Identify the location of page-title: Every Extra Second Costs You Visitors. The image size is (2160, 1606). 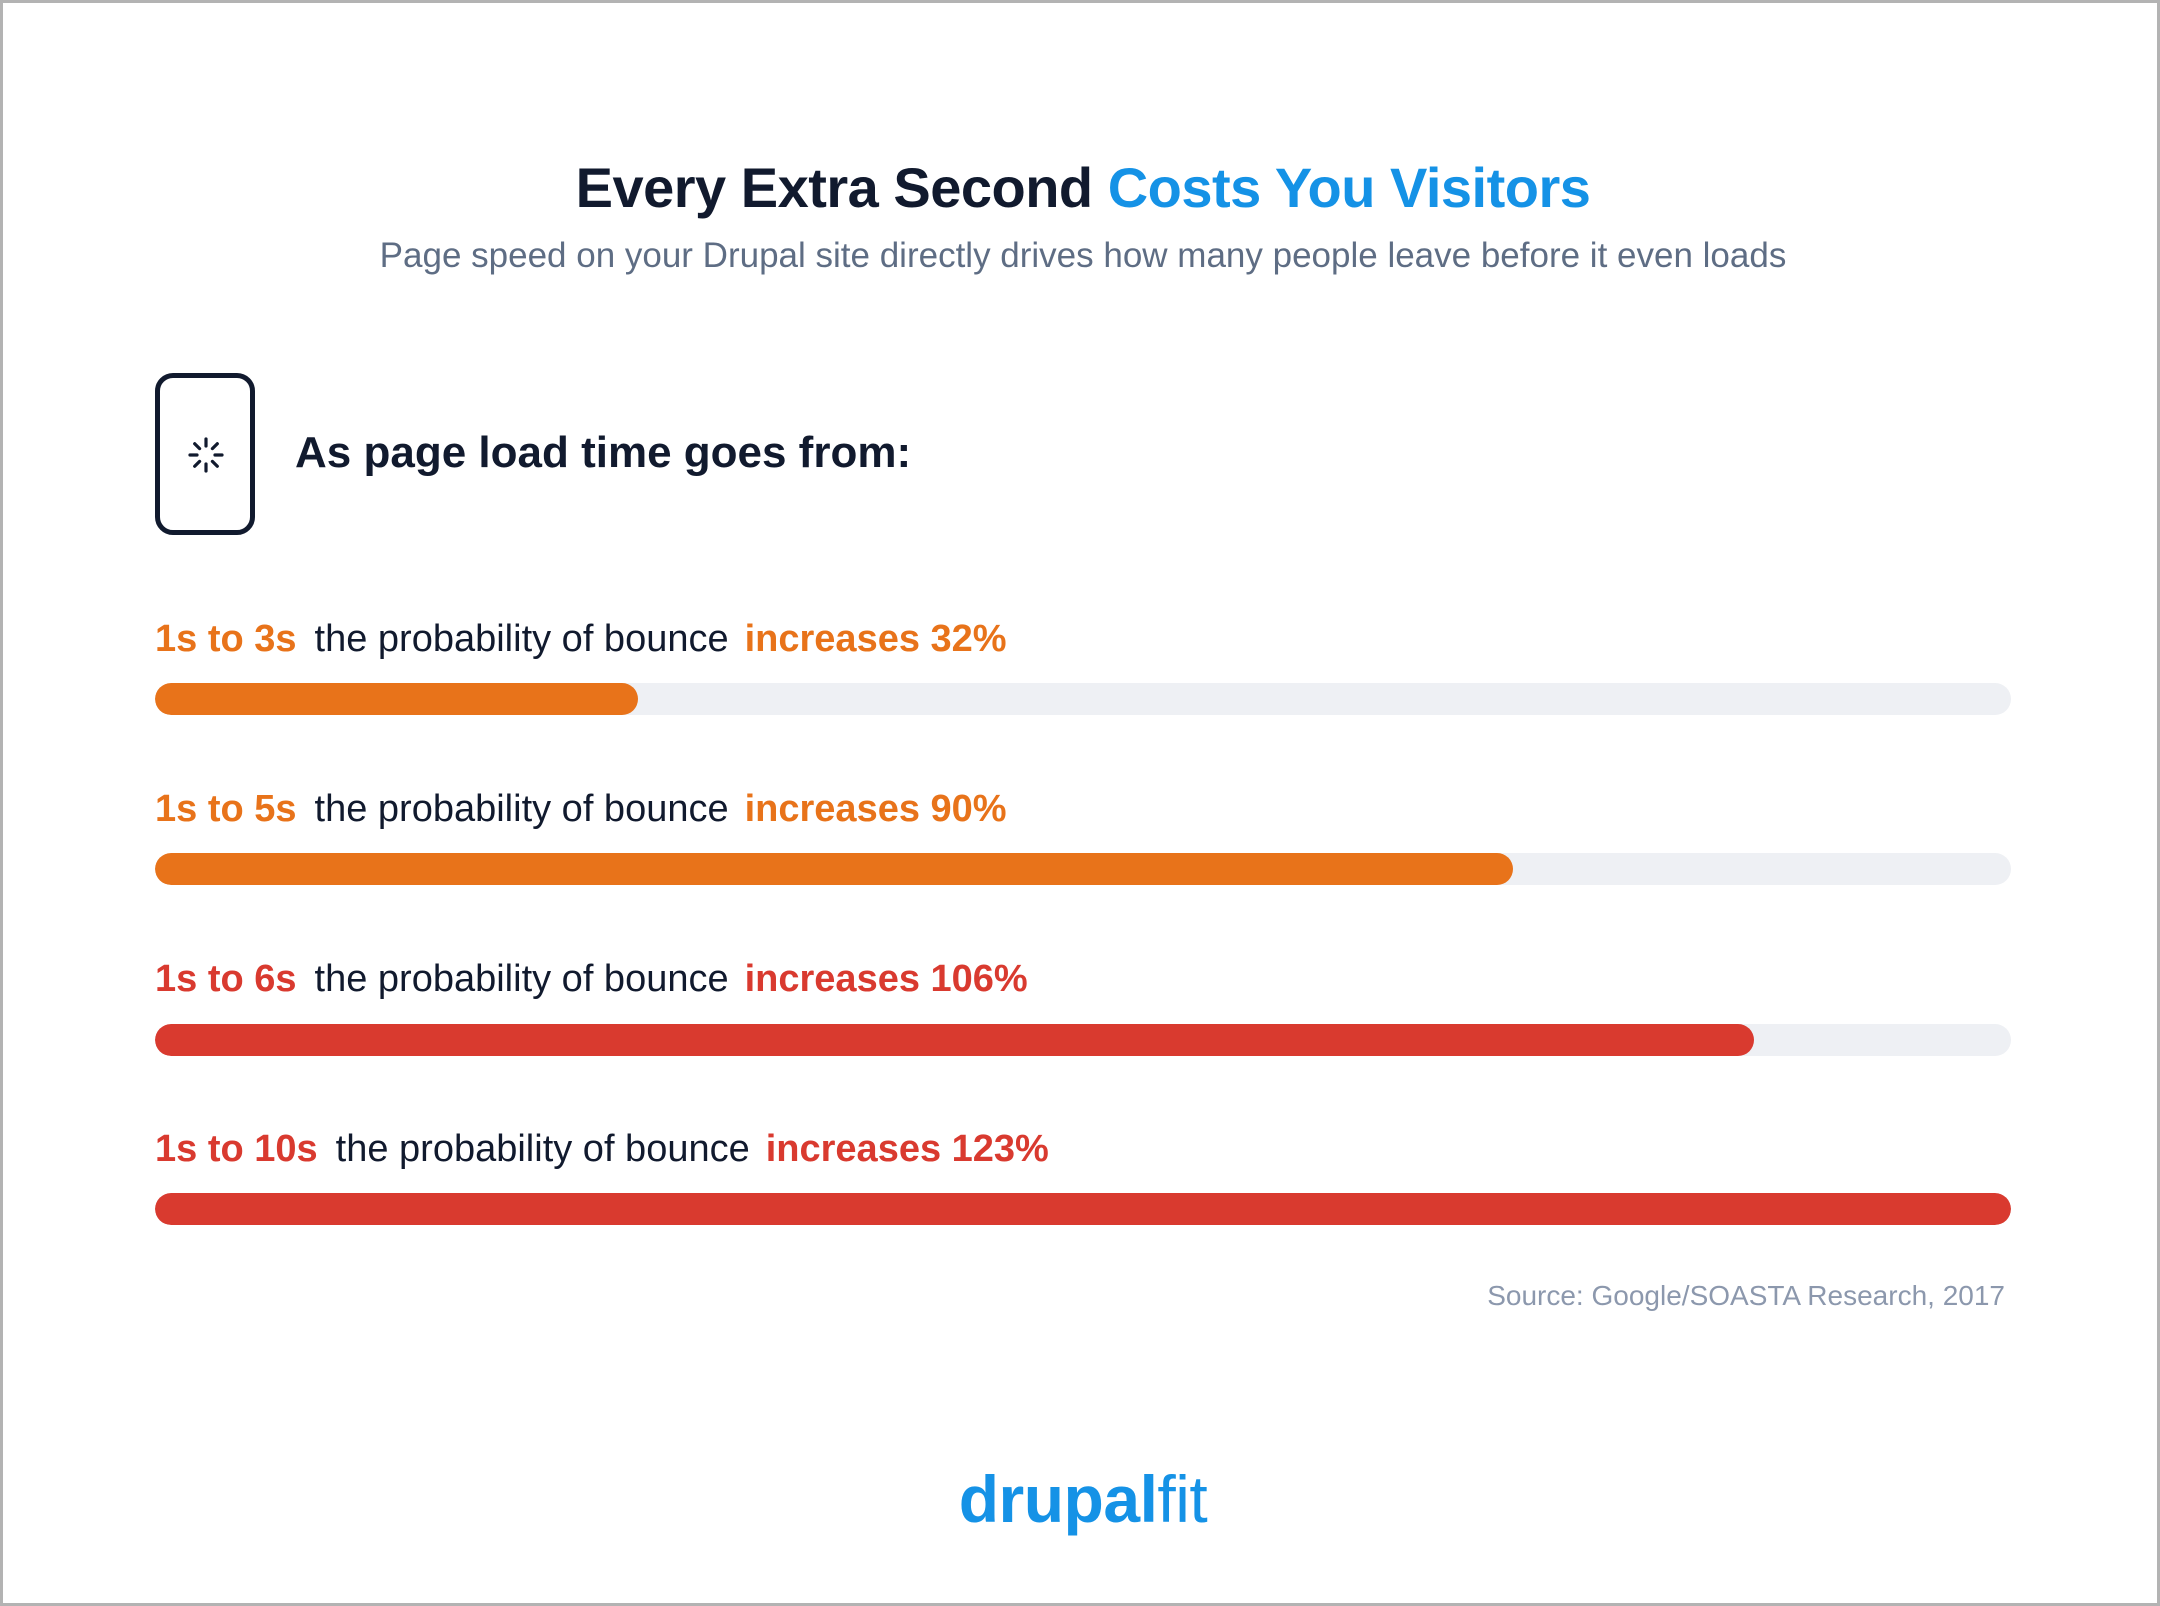
(1081, 188).